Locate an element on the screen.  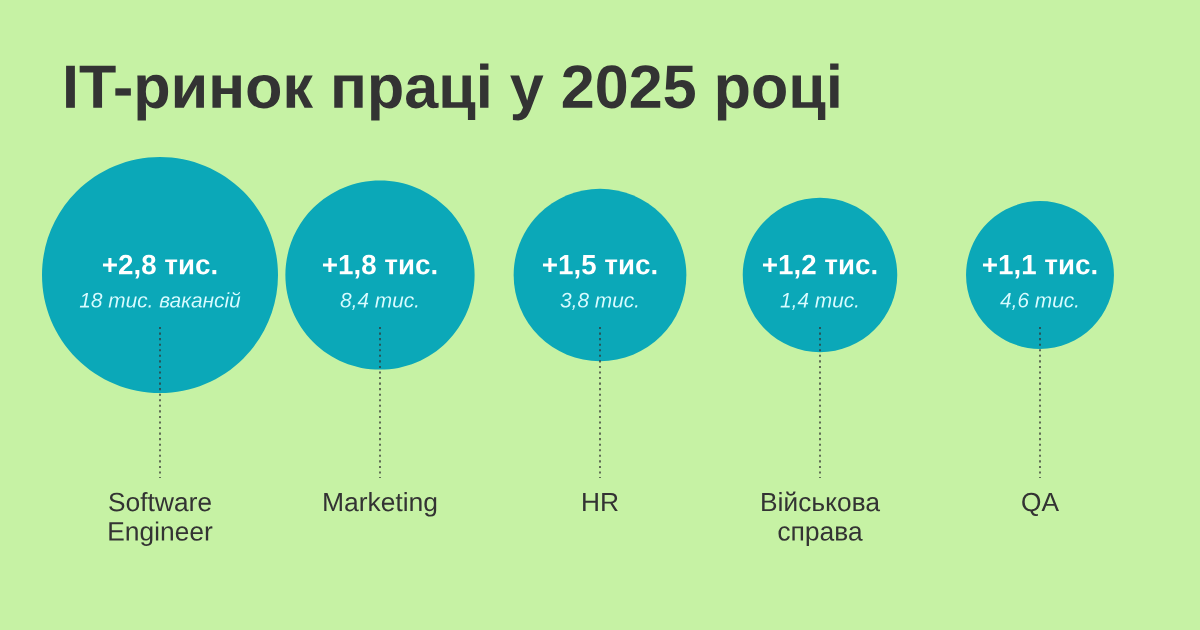
text: IT-ринок праці у 2025 році is located at coordinates (452, 92).